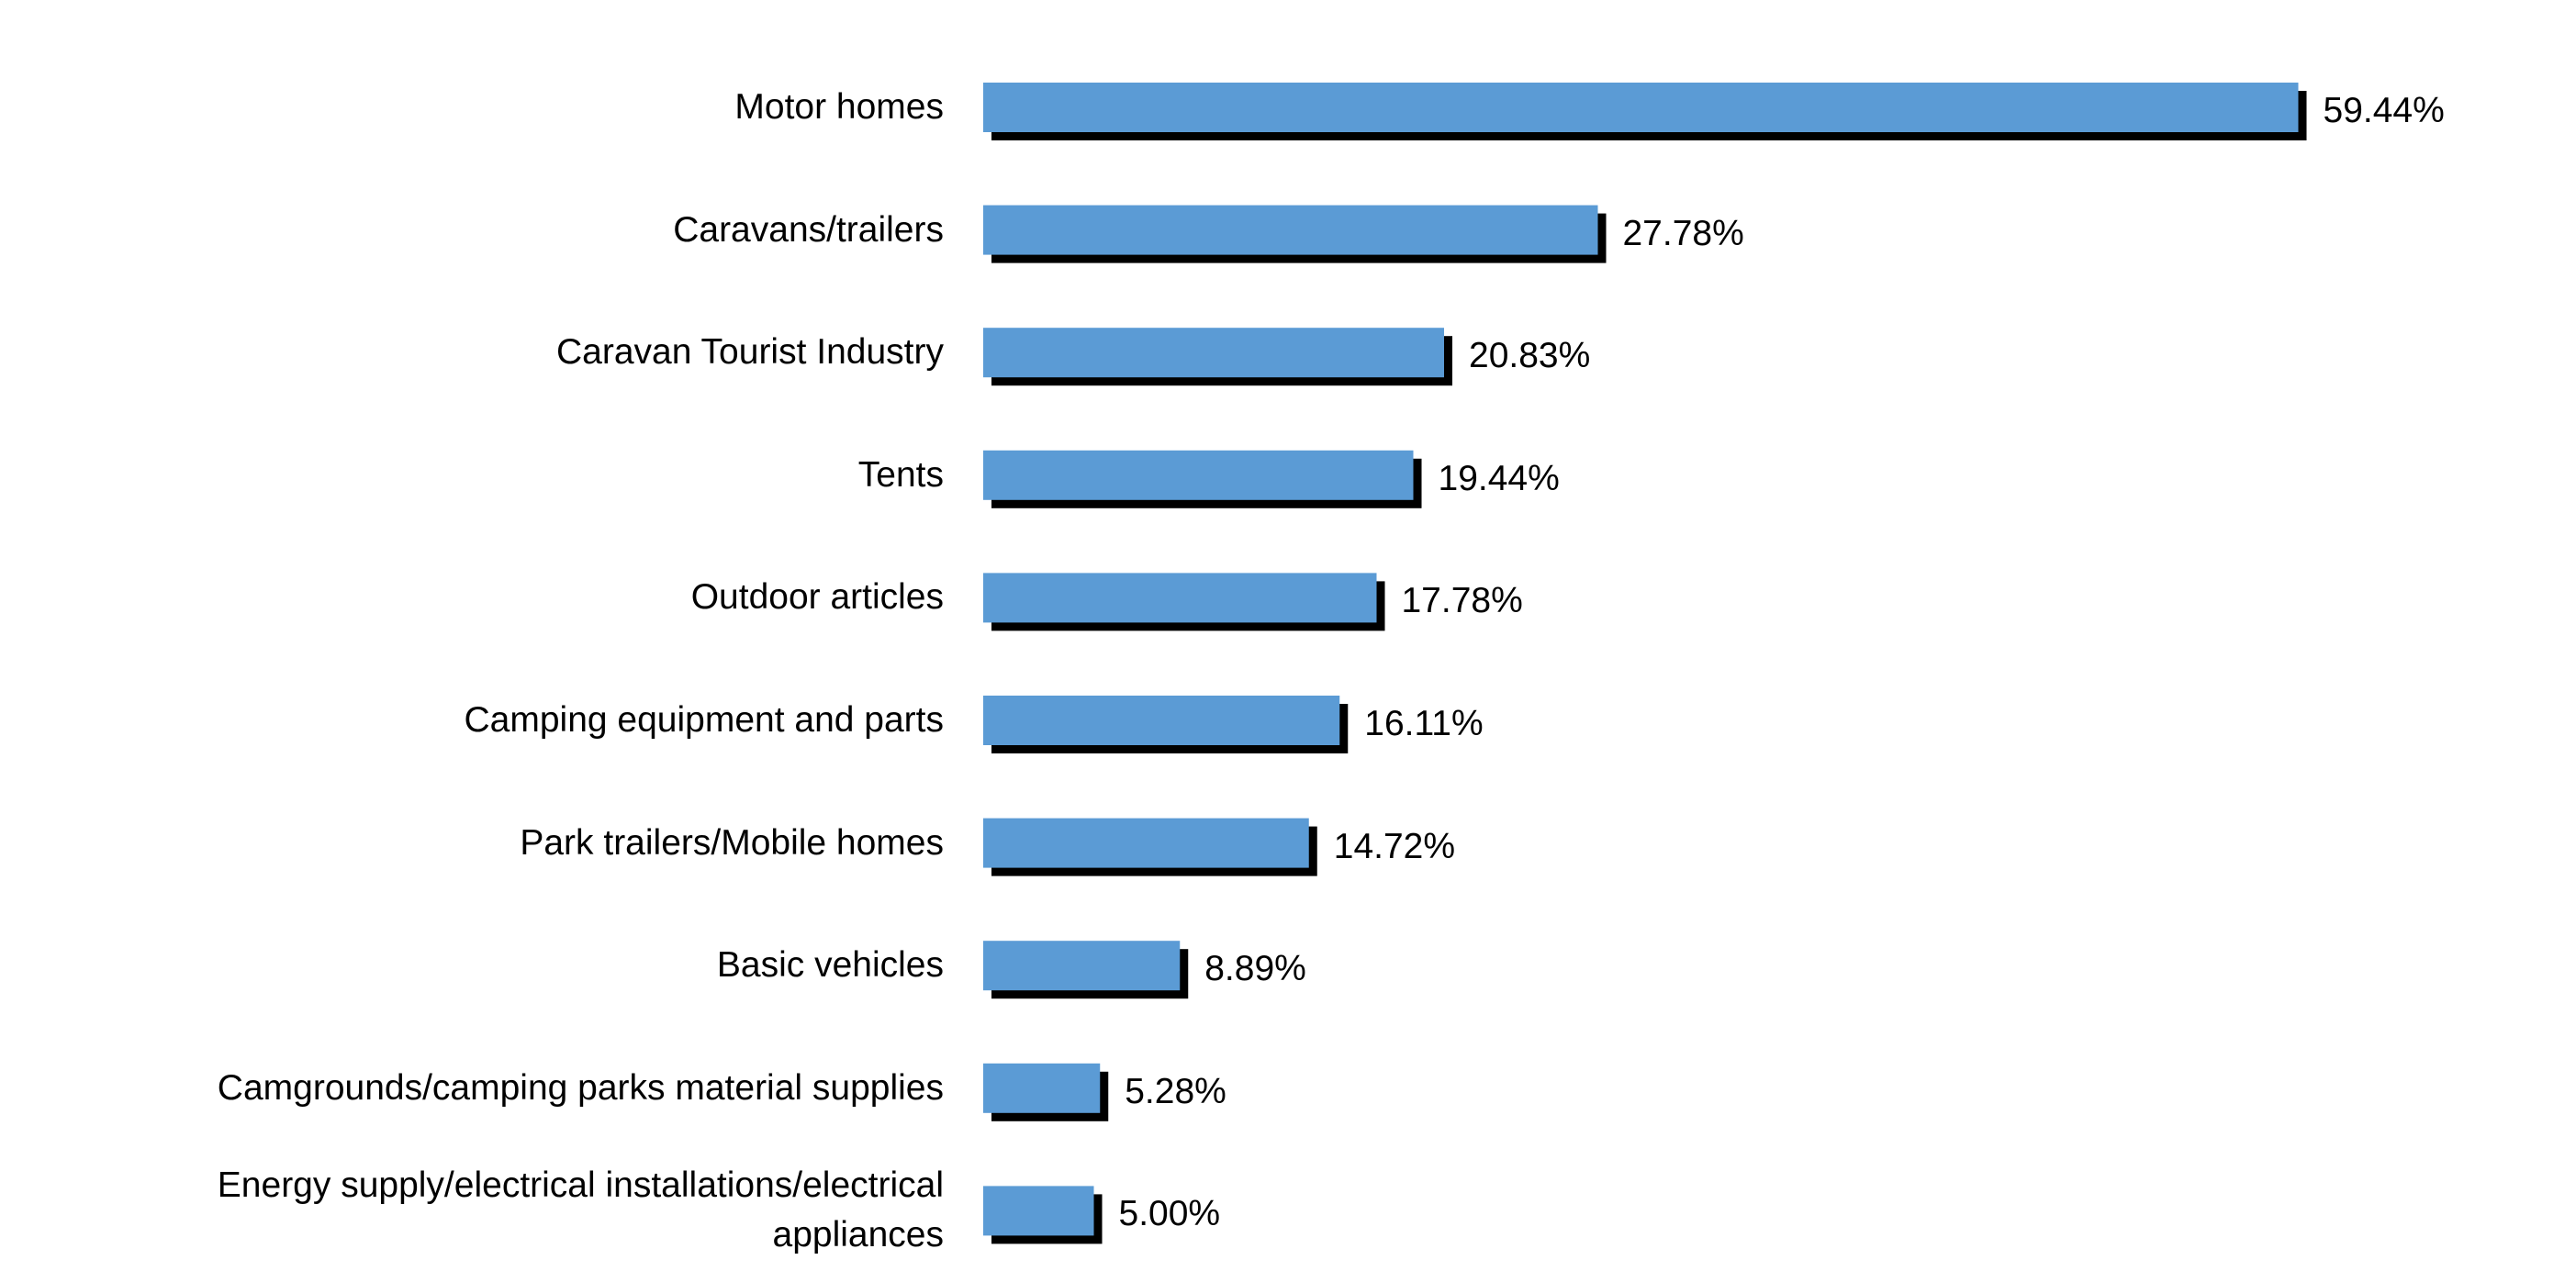 The width and height of the screenshot is (2576, 1271). I want to click on value-label: 27.78%, so click(1683, 233).